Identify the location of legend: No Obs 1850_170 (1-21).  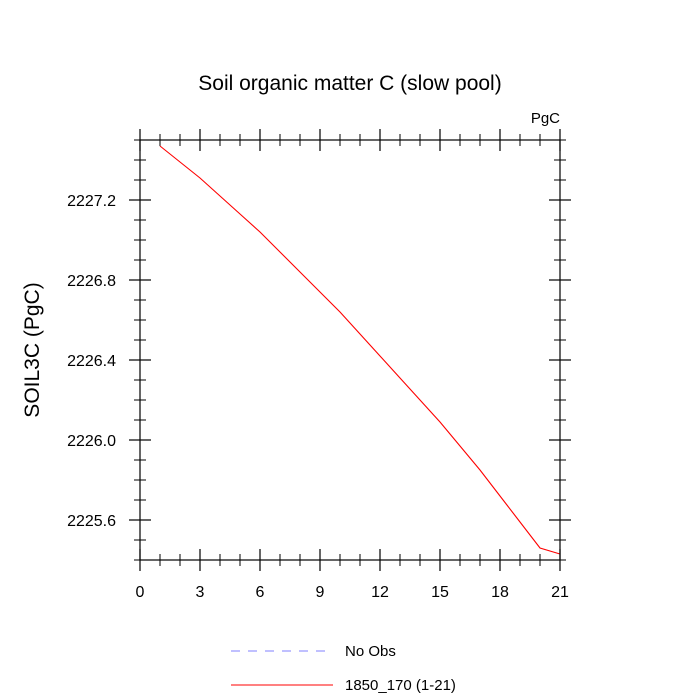
(343, 668).